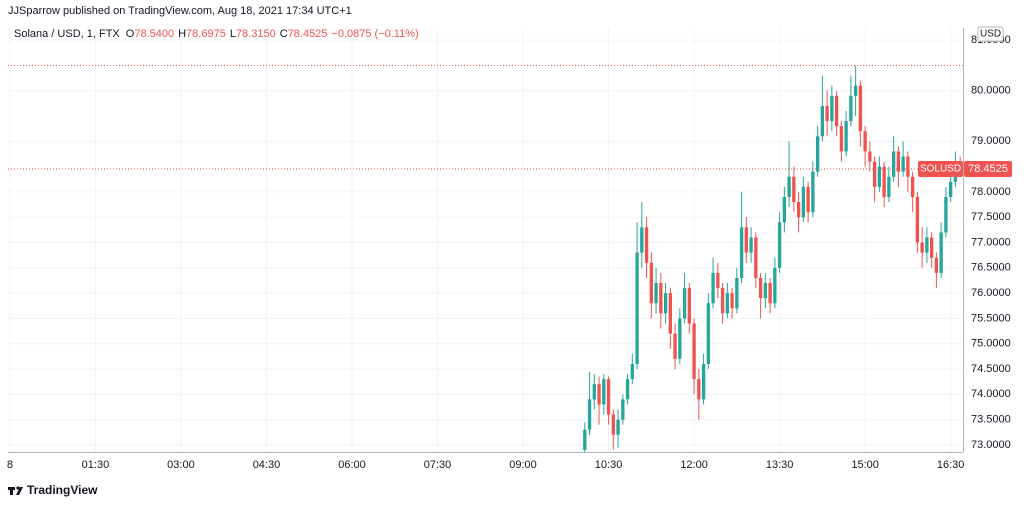  I want to click on ohlc-value: 78.3150, so click(256, 34).